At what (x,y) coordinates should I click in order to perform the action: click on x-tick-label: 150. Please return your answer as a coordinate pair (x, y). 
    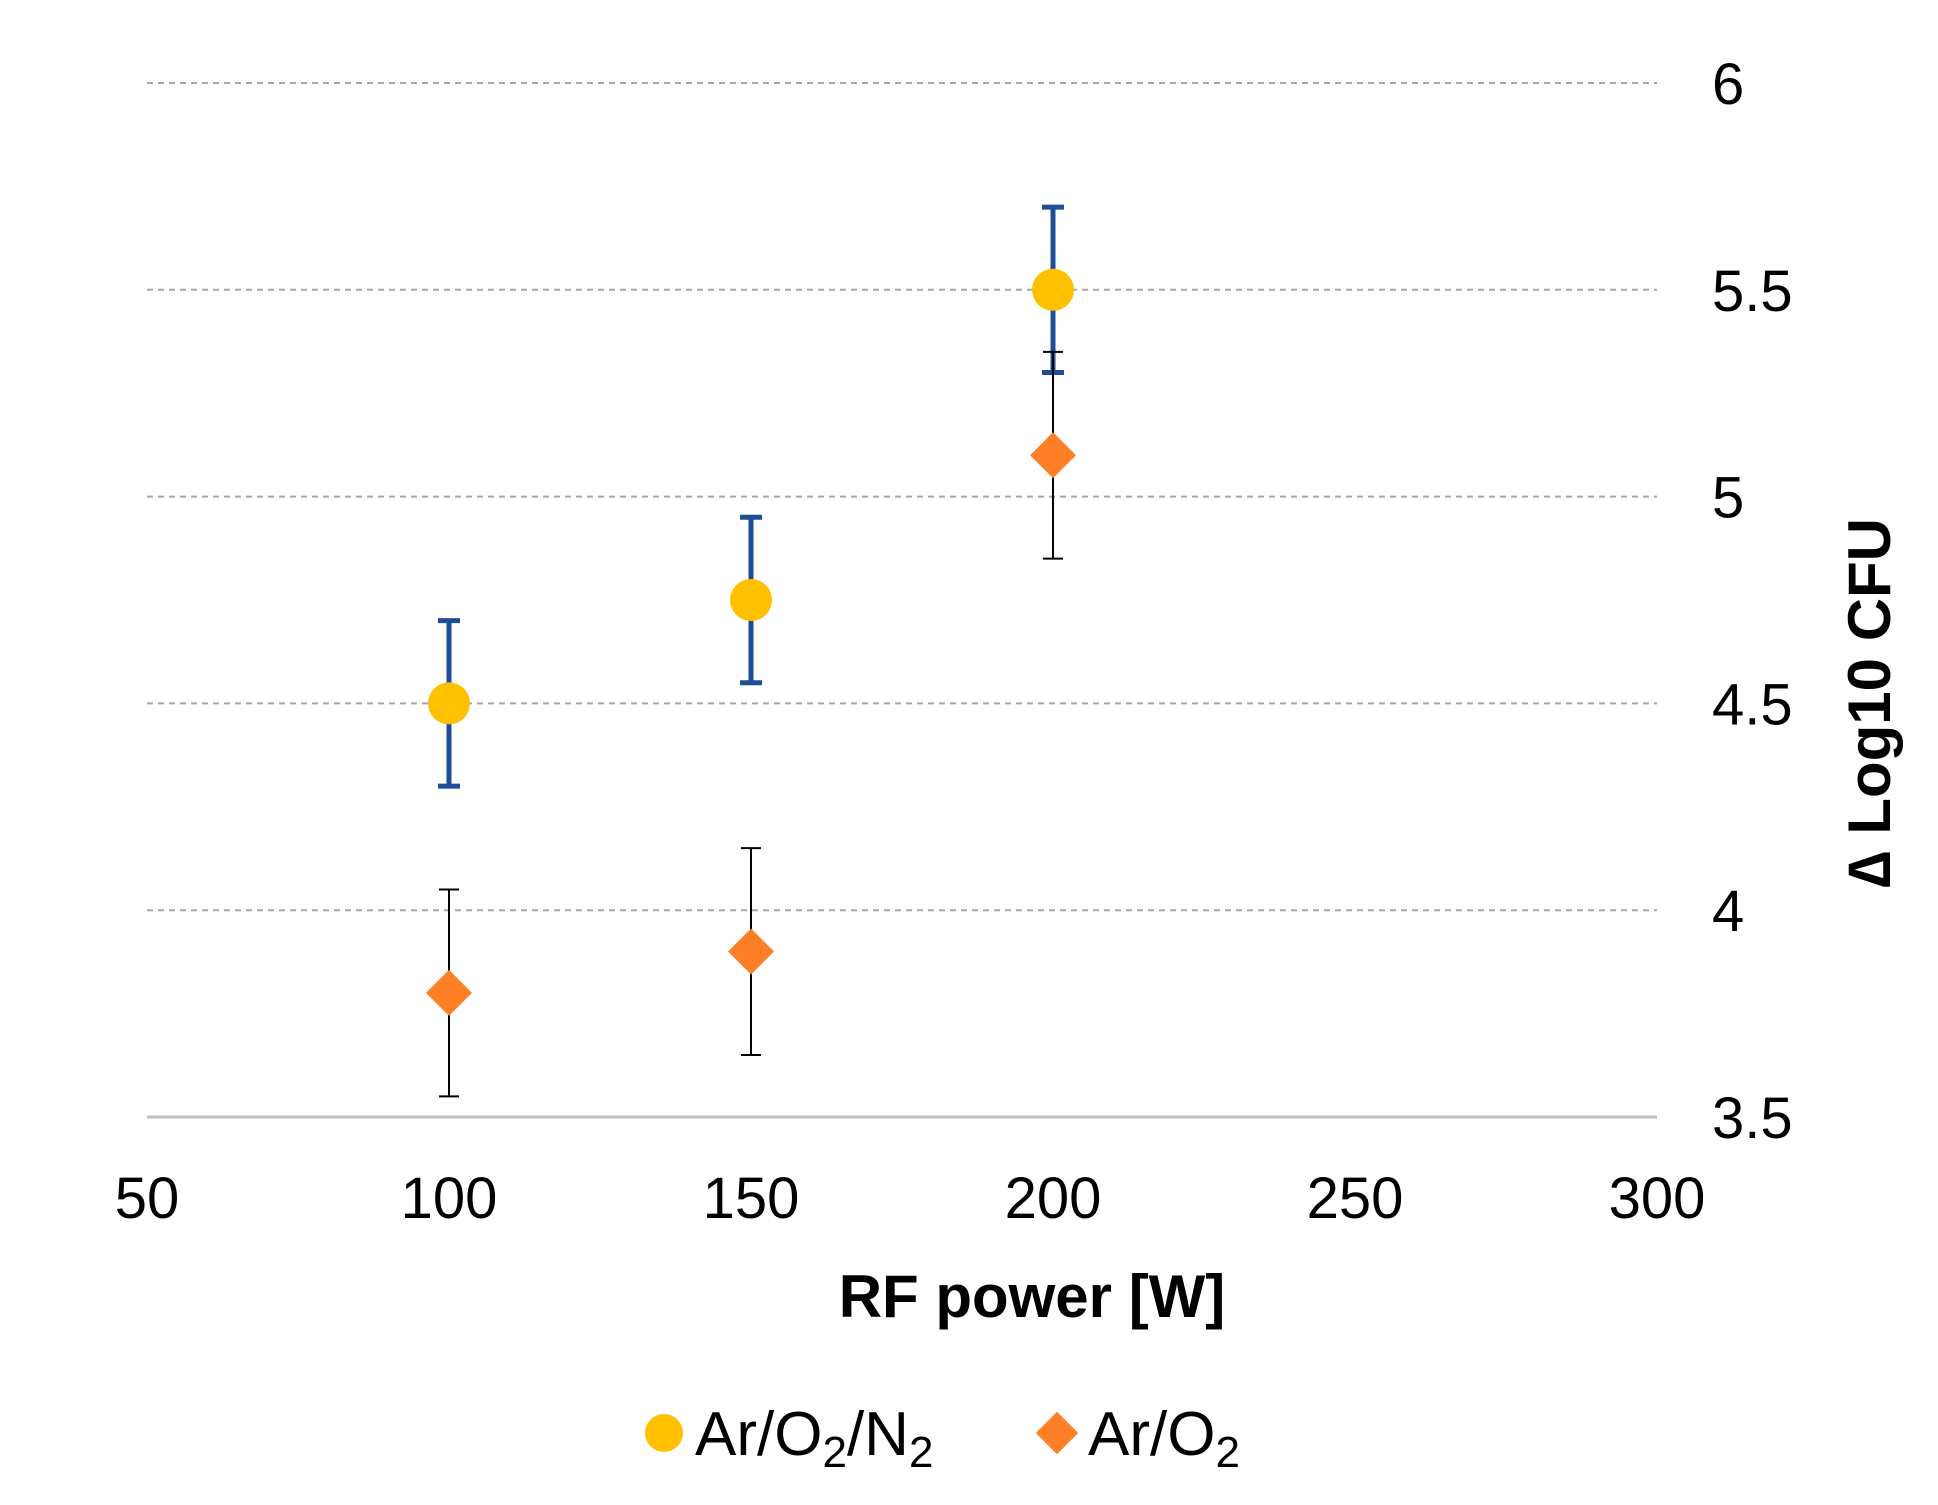
    Looking at the image, I should click on (751, 1198).